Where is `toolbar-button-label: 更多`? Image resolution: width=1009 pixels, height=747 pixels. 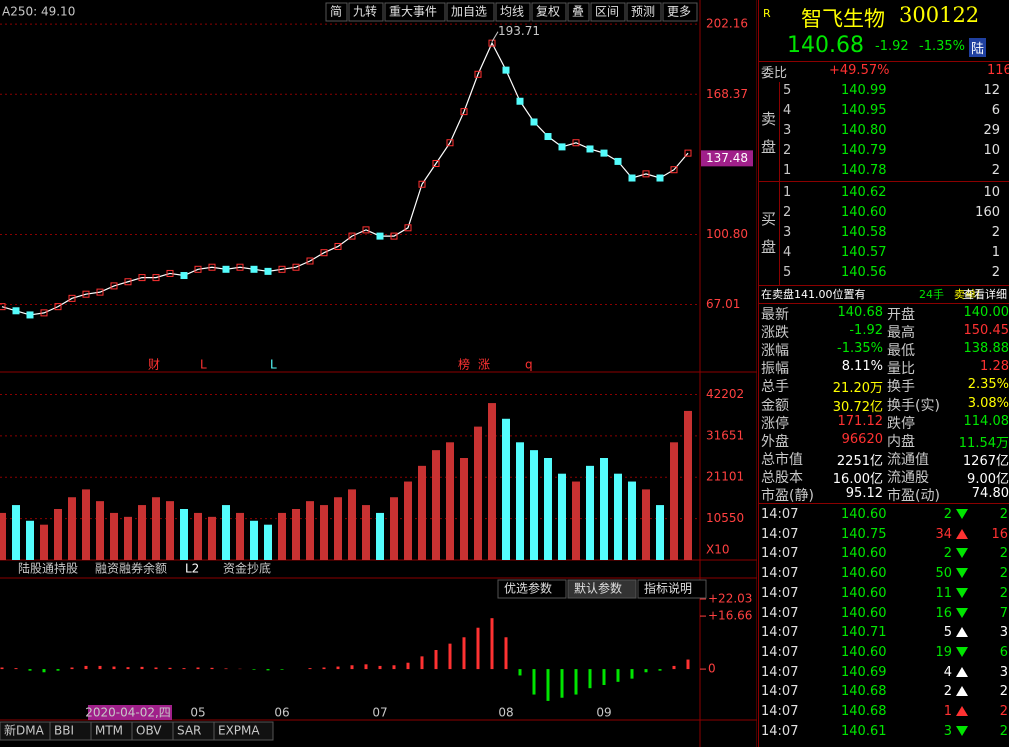
toolbar-button-label: 更多 is located at coordinates (679, 12).